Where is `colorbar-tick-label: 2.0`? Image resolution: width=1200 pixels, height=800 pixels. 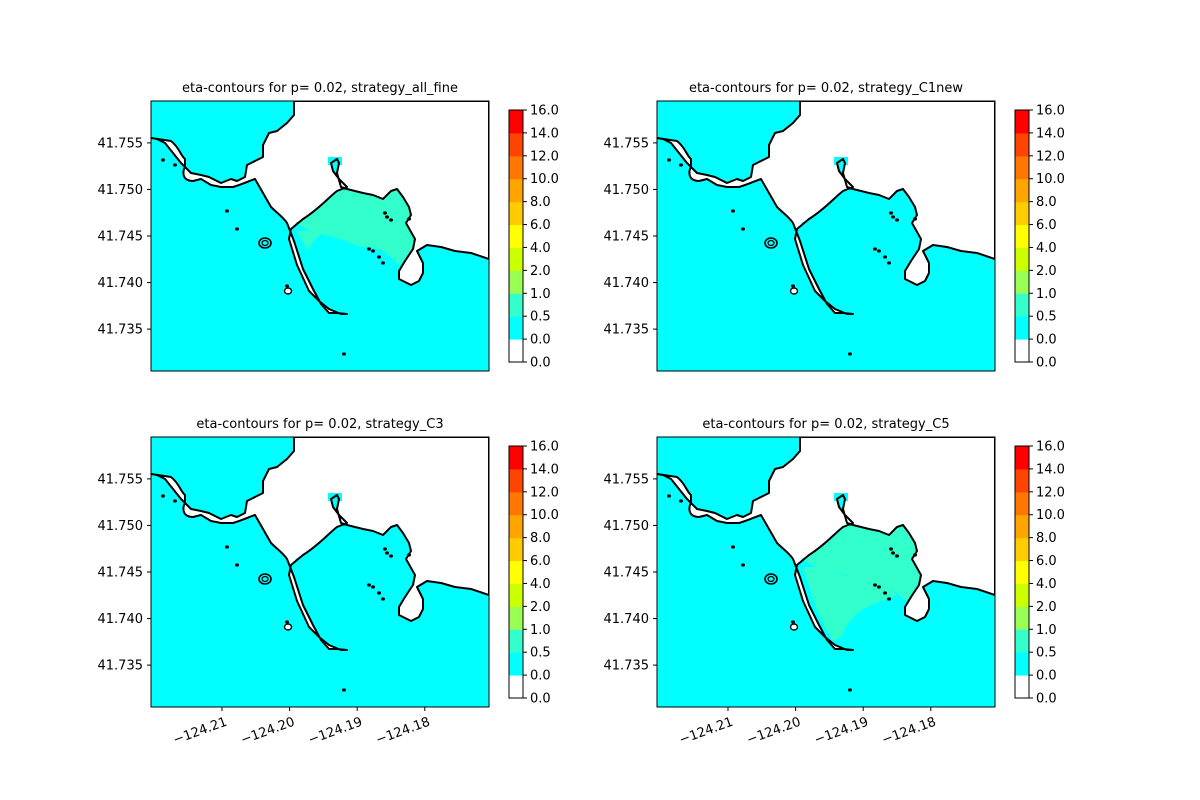 colorbar-tick-label: 2.0 is located at coordinates (540, 271).